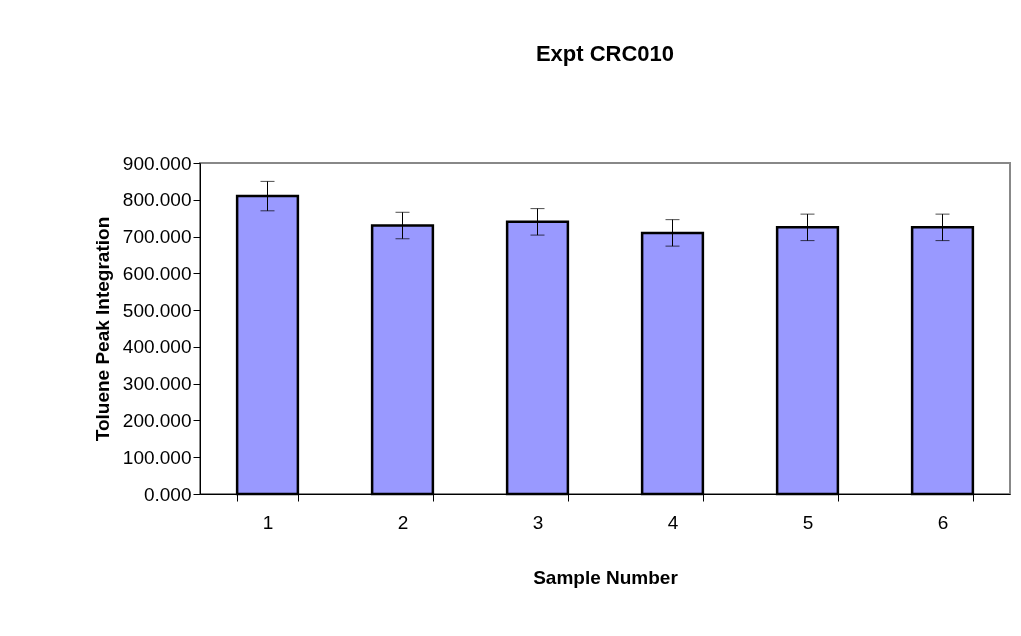  I want to click on x-tick-label: 4, so click(673, 522).